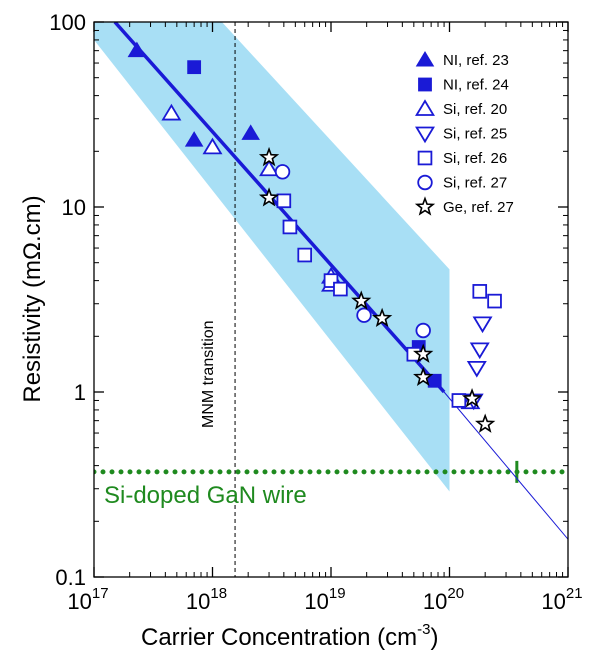 This screenshot has width=603, height=658. Describe the element at coordinates (80, 392) in the screenshot. I see `y-tick-label: 1` at that location.